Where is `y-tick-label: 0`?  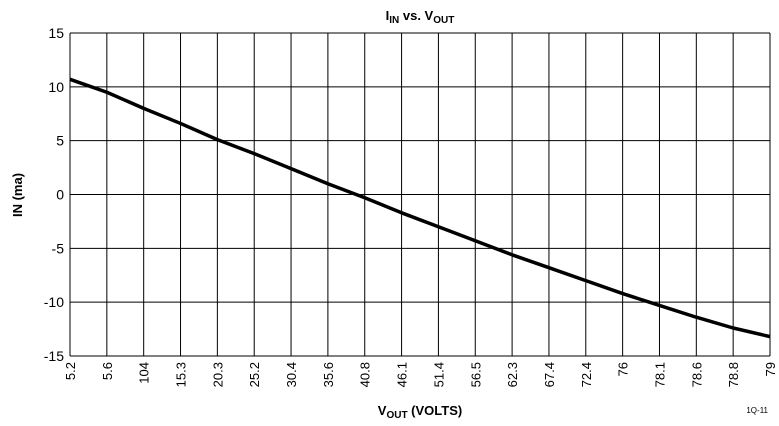 y-tick-label: 0 is located at coordinates (60, 195).